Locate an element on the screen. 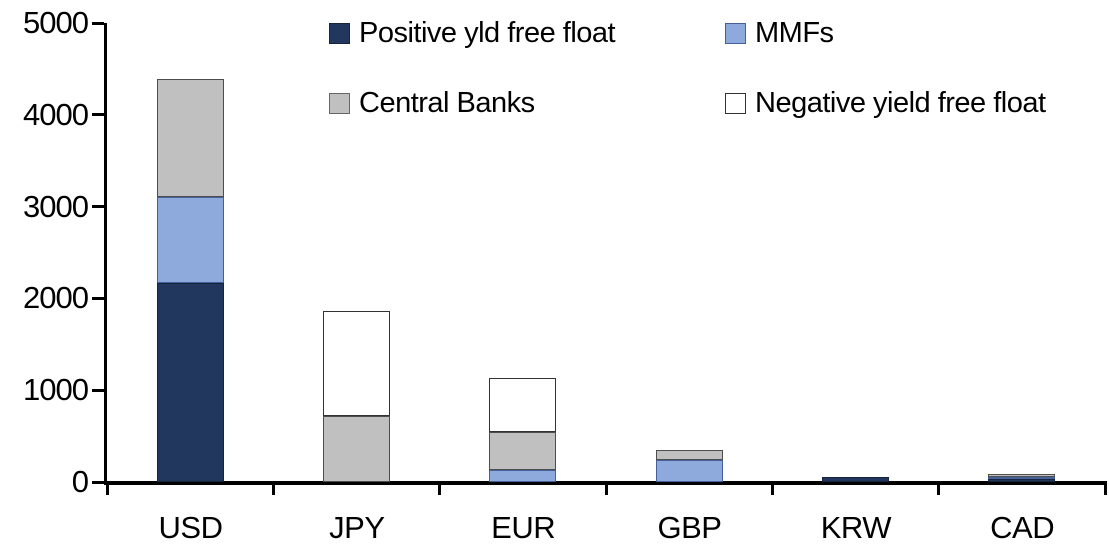  legend-item-1: MMFs is located at coordinates (885, 32).